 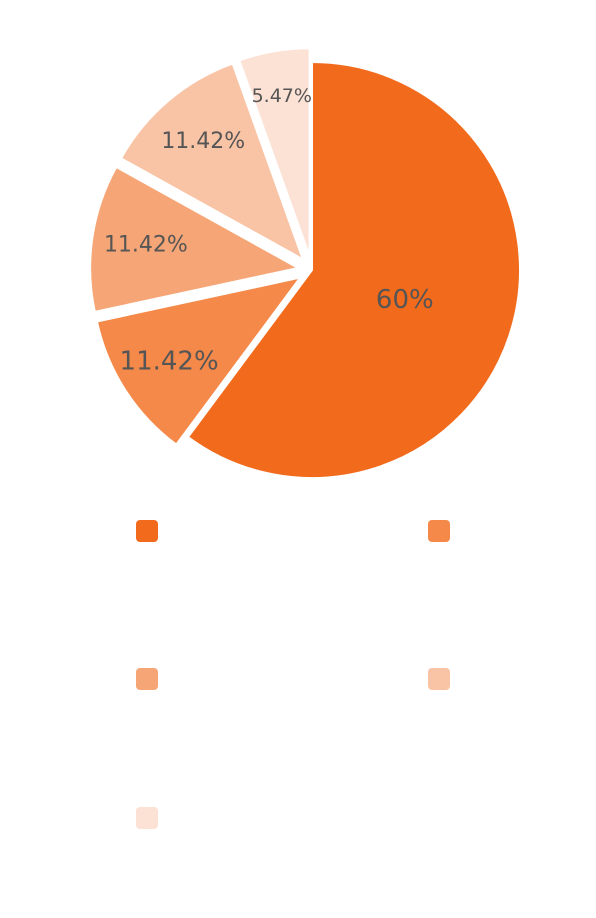 What do you see at coordinates (146, 244) in the screenshot?
I see `slice-label-3: 11.42%` at bounding box center [146, 244].